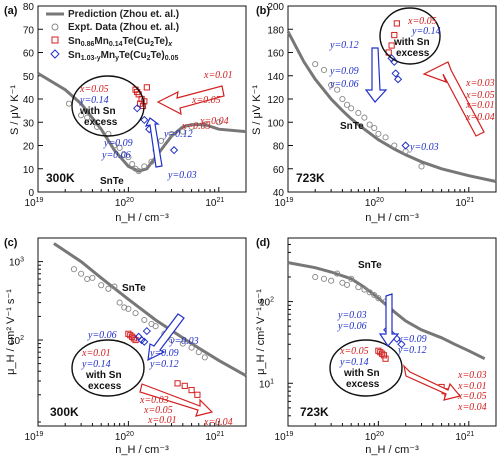 The image size is (500, 458). What do you see at coordinates (352, 315) in the screenshot?
I see `panel-d-blue-1: y=0.03` at bounding box center [352, 315].